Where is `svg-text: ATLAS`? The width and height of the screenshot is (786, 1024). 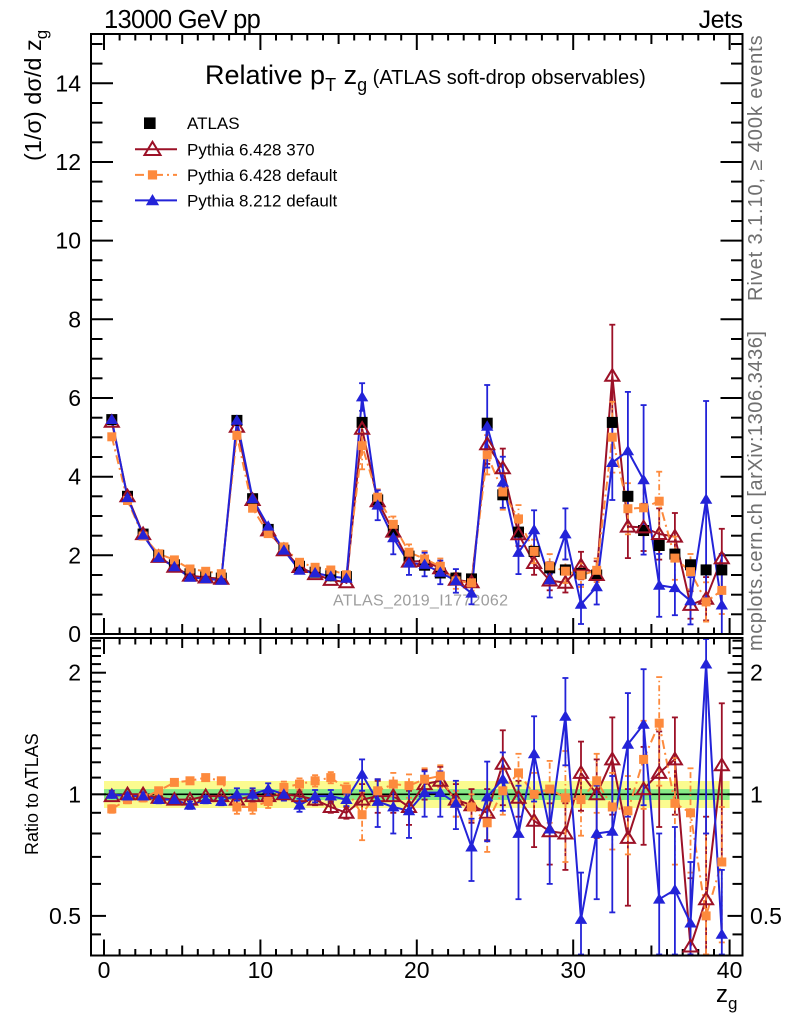 svg-text: ATLAS is located at coordinates (213, 123).